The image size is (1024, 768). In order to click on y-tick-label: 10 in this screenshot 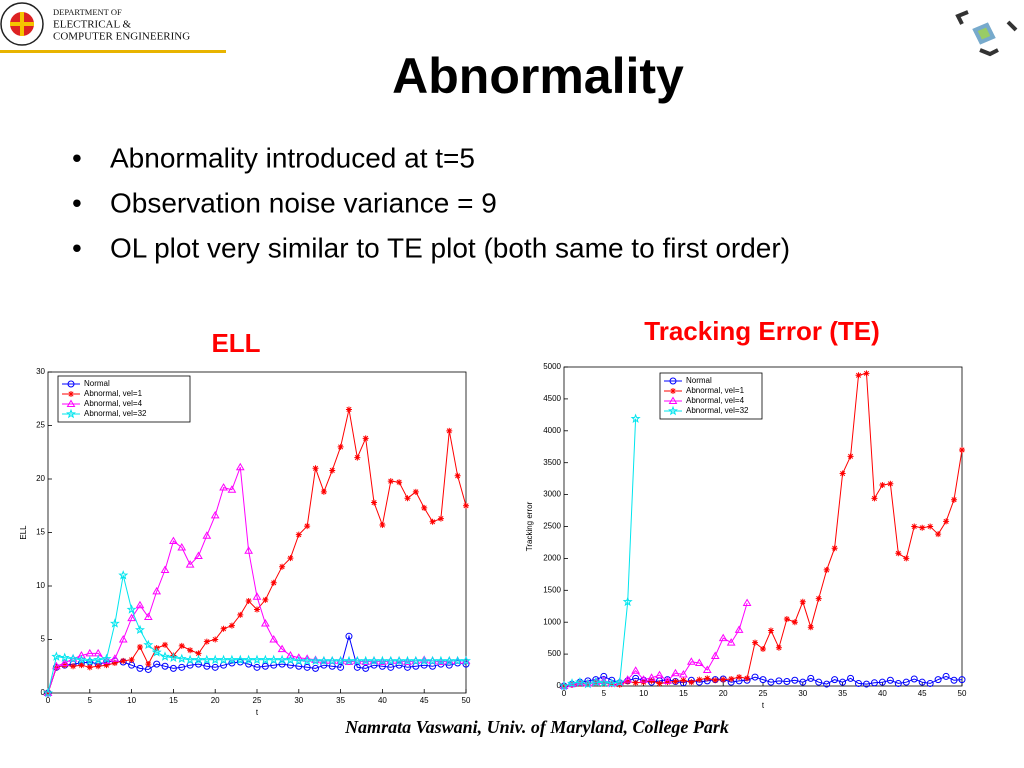, I will do `click(40, 585)`.